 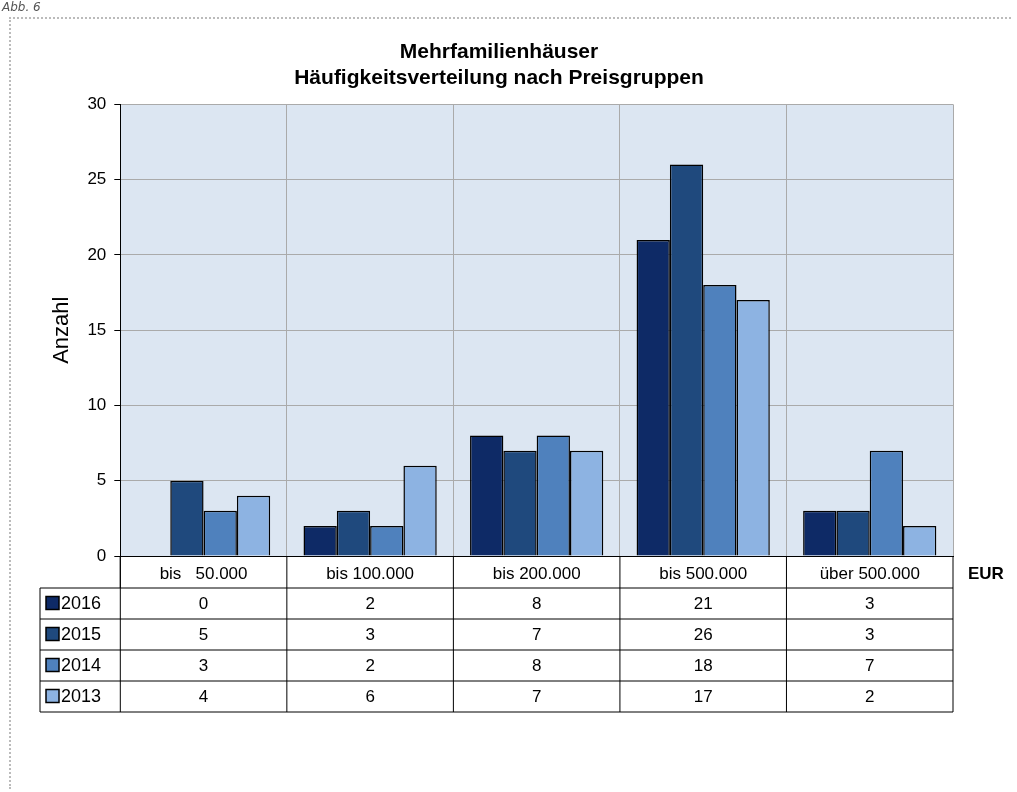 What do you see at coordinates (203, 573) in the screenshot?
I see `x-tick-label: bis 50.000` at bounding box center [203, 573].